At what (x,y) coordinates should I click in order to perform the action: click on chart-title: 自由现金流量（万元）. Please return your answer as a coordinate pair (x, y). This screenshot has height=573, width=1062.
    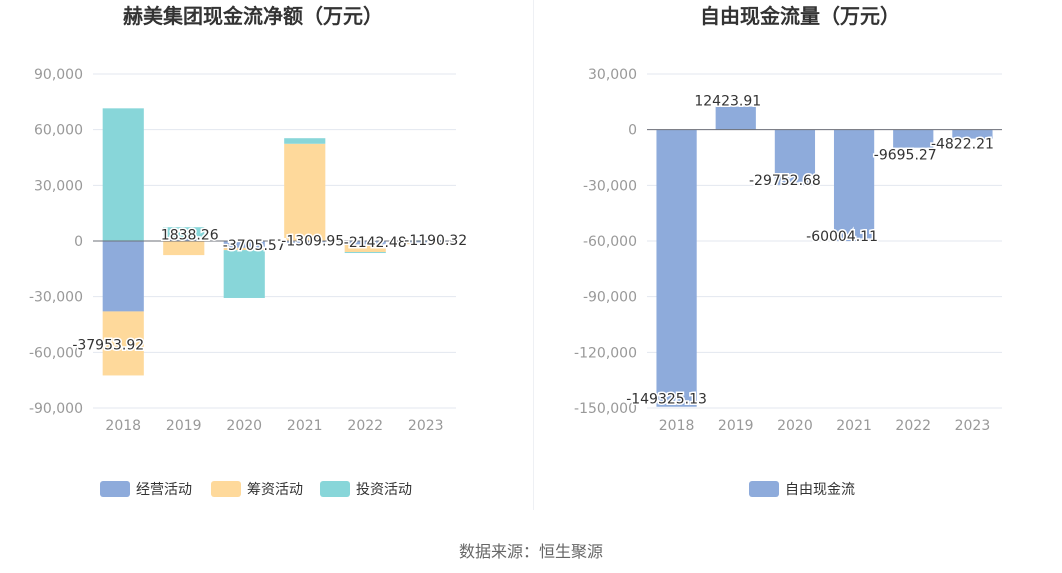
    Looking at the image, I should click on (800, 16).